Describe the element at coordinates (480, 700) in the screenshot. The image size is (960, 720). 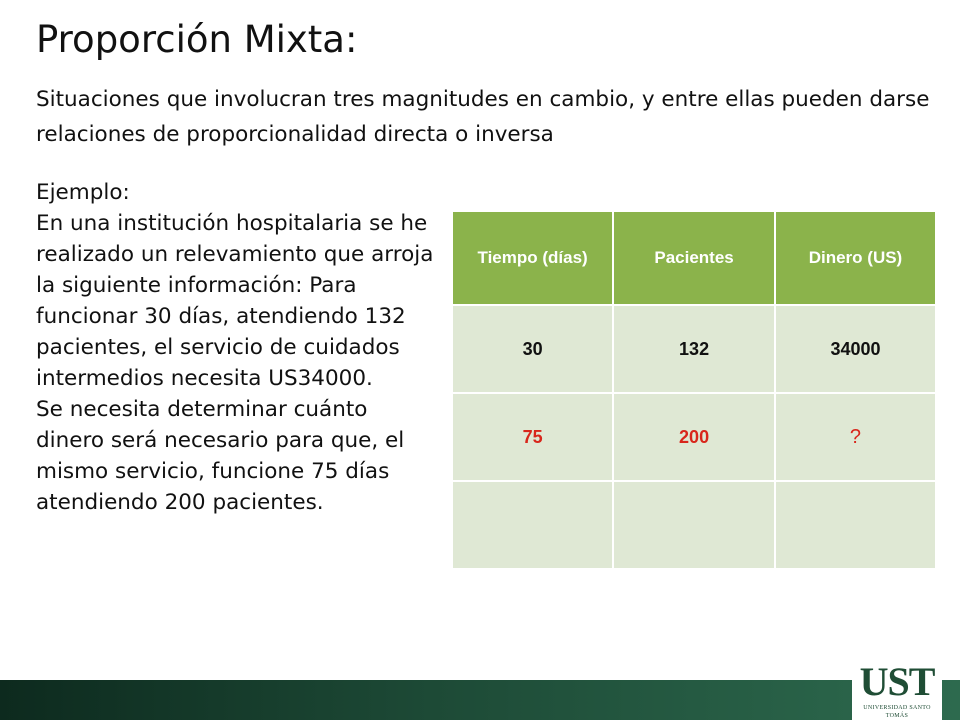
I see `footer-bar` at that location.